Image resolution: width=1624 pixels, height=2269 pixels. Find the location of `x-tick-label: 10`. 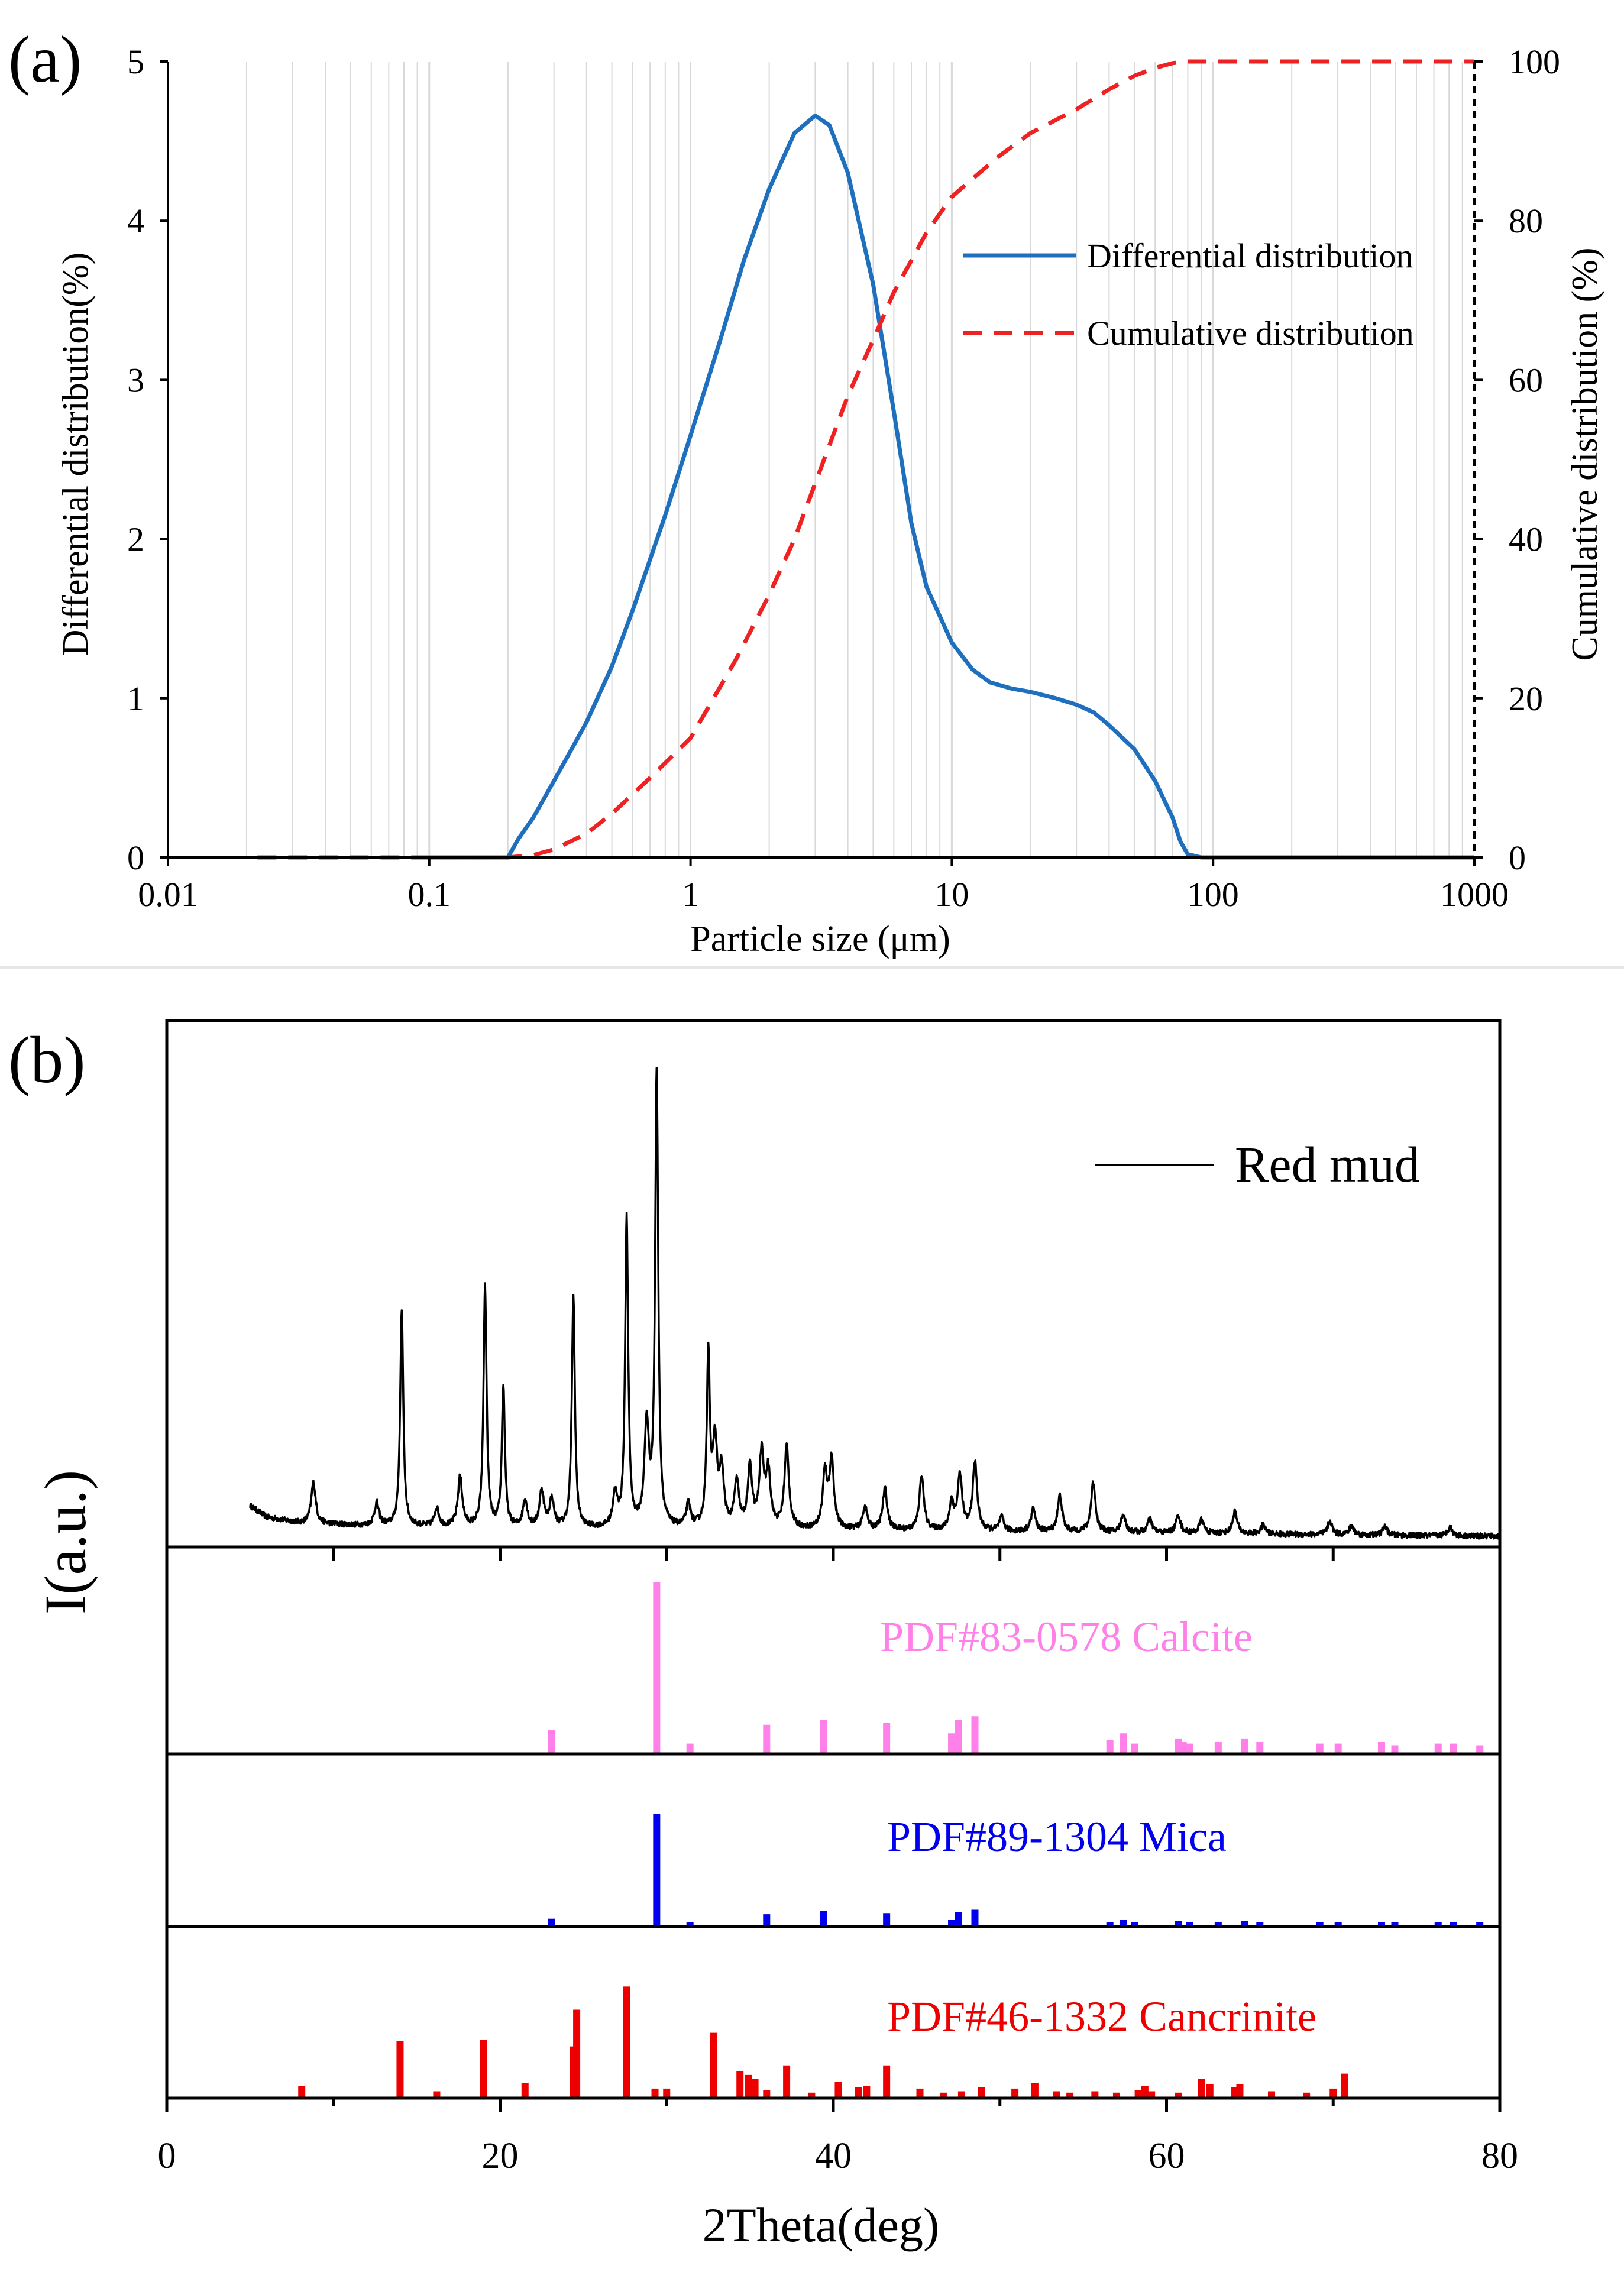

x-tick-label: 10 is located at coordinates (951, 895).